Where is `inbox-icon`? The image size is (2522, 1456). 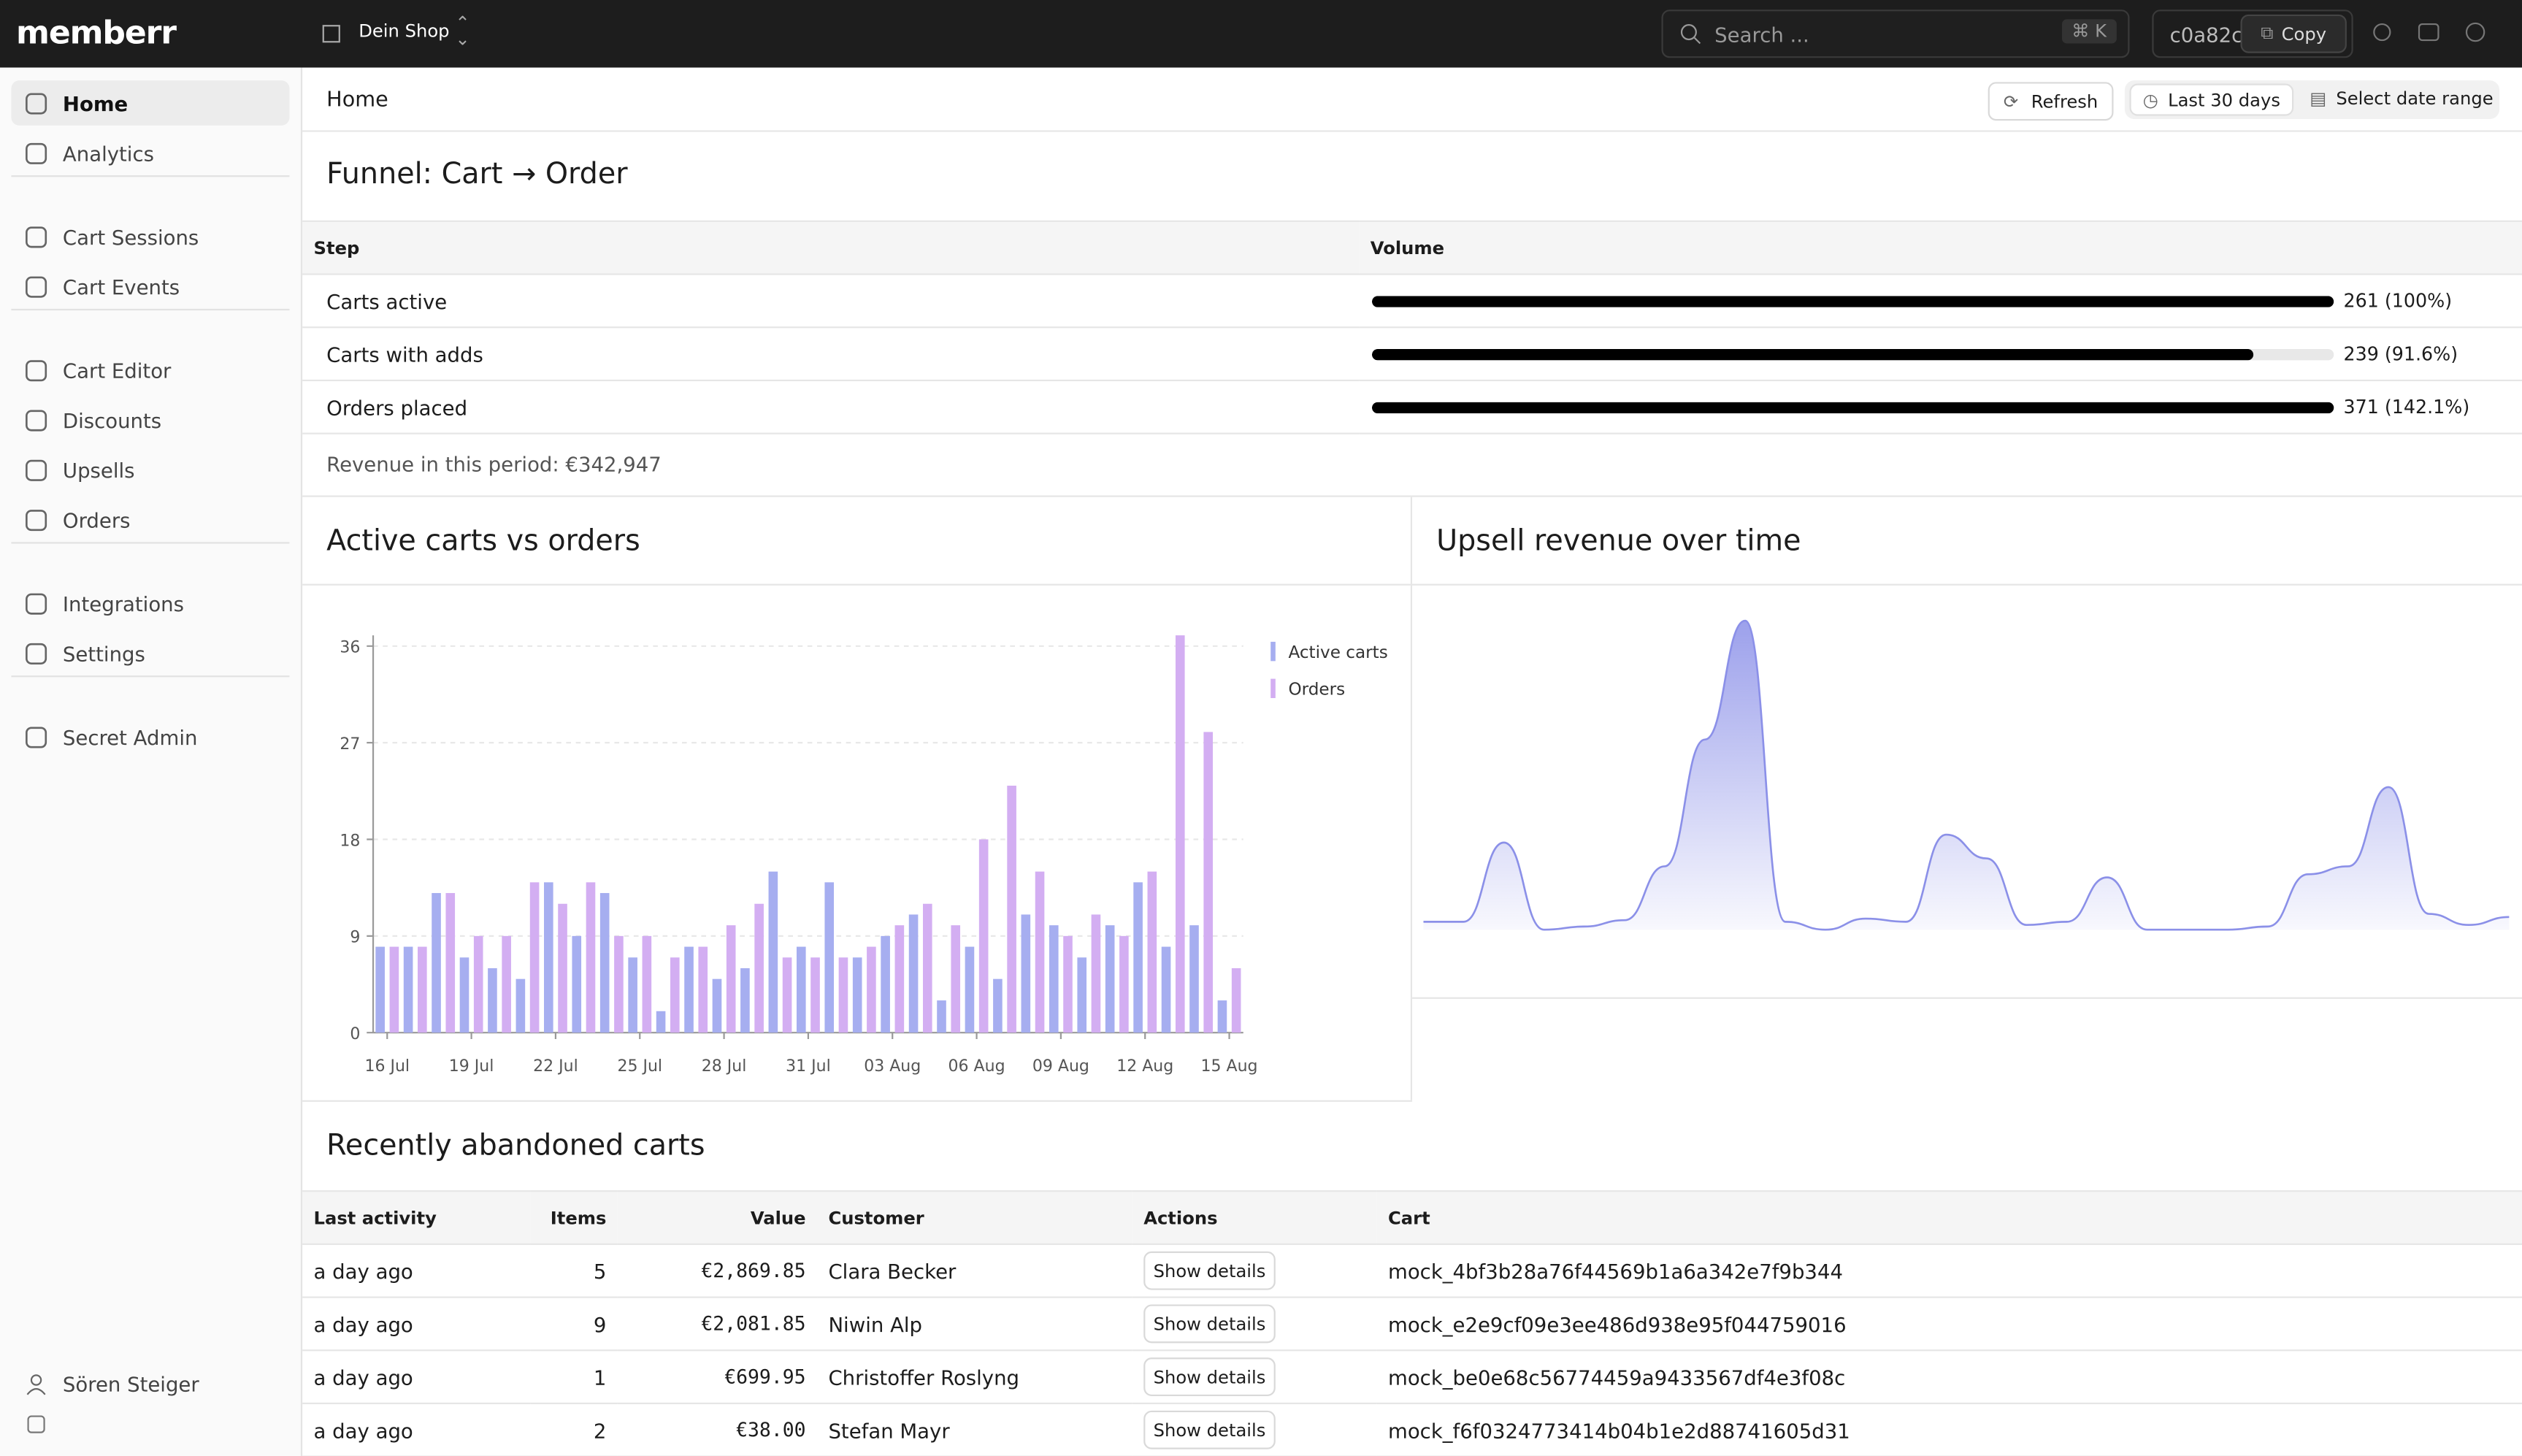 inbox-icon is located at coordinates (2428, 32).